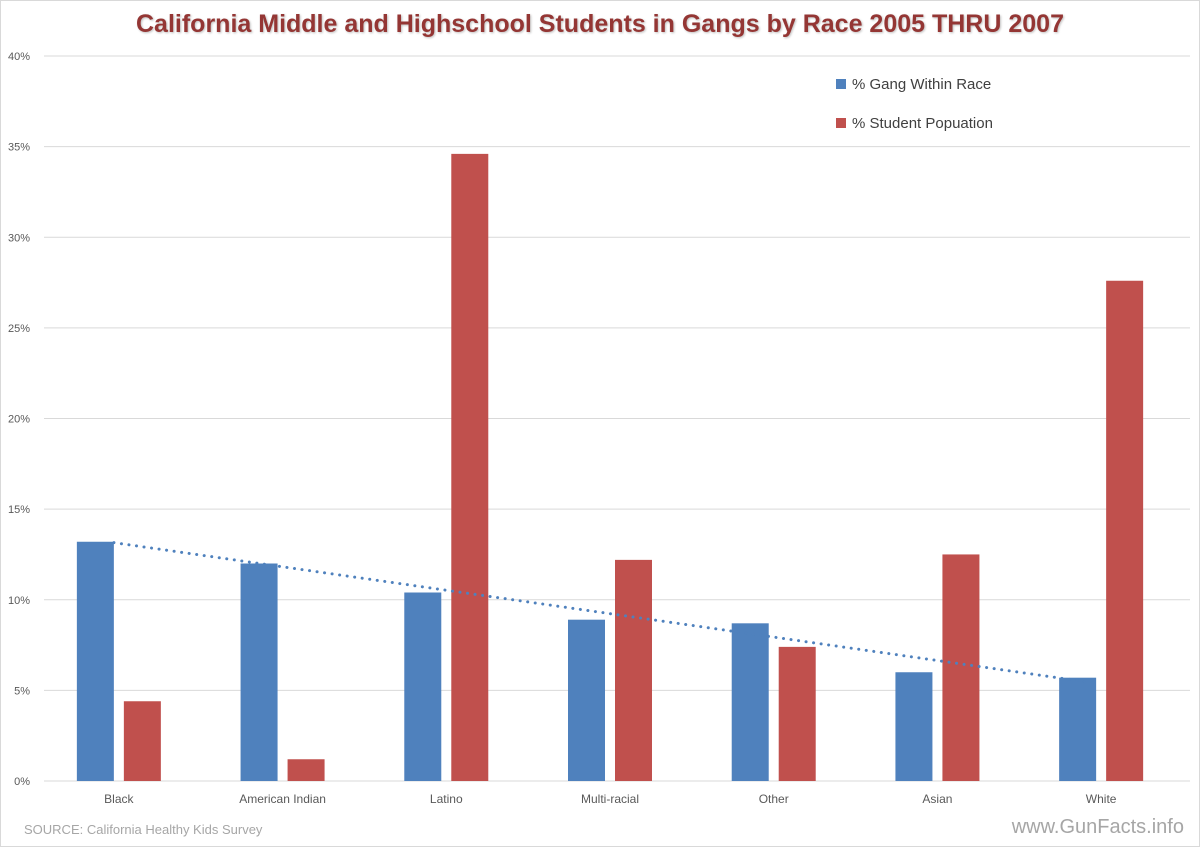  I want to click on y-tick-label: 30%, so click(19, 238).